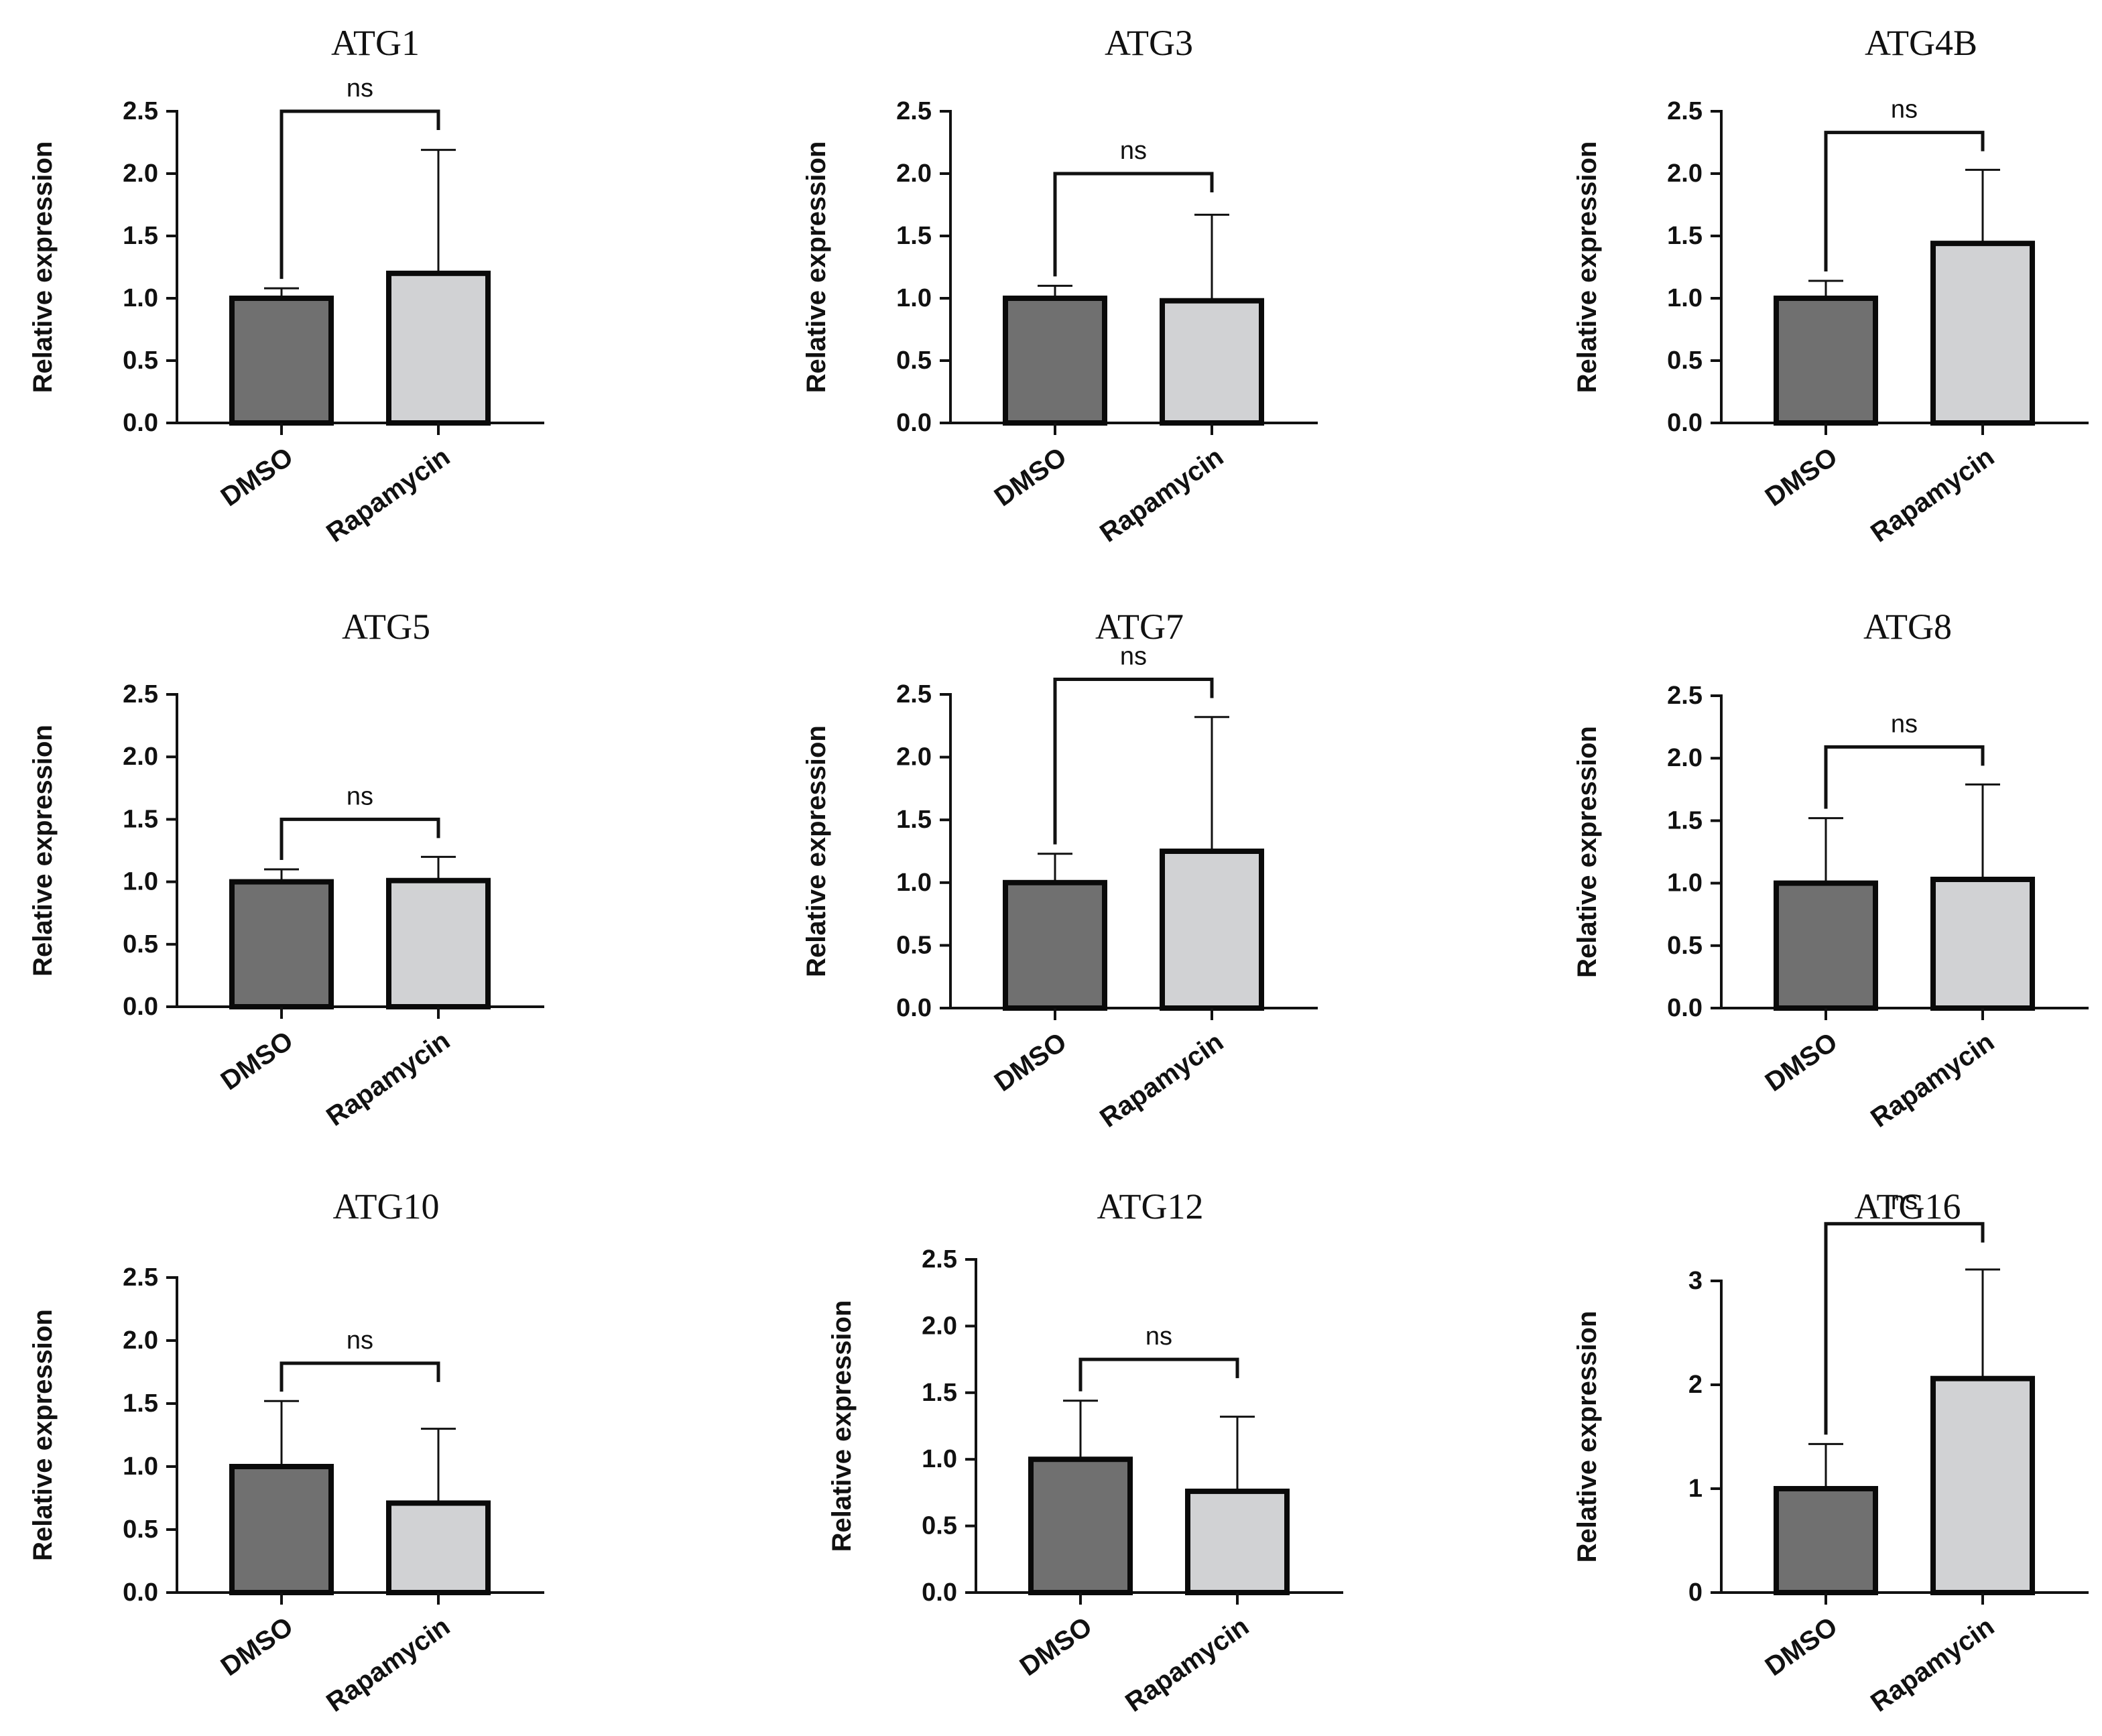  I want to click on y-tick-label: 3, so click(1695, 1281).